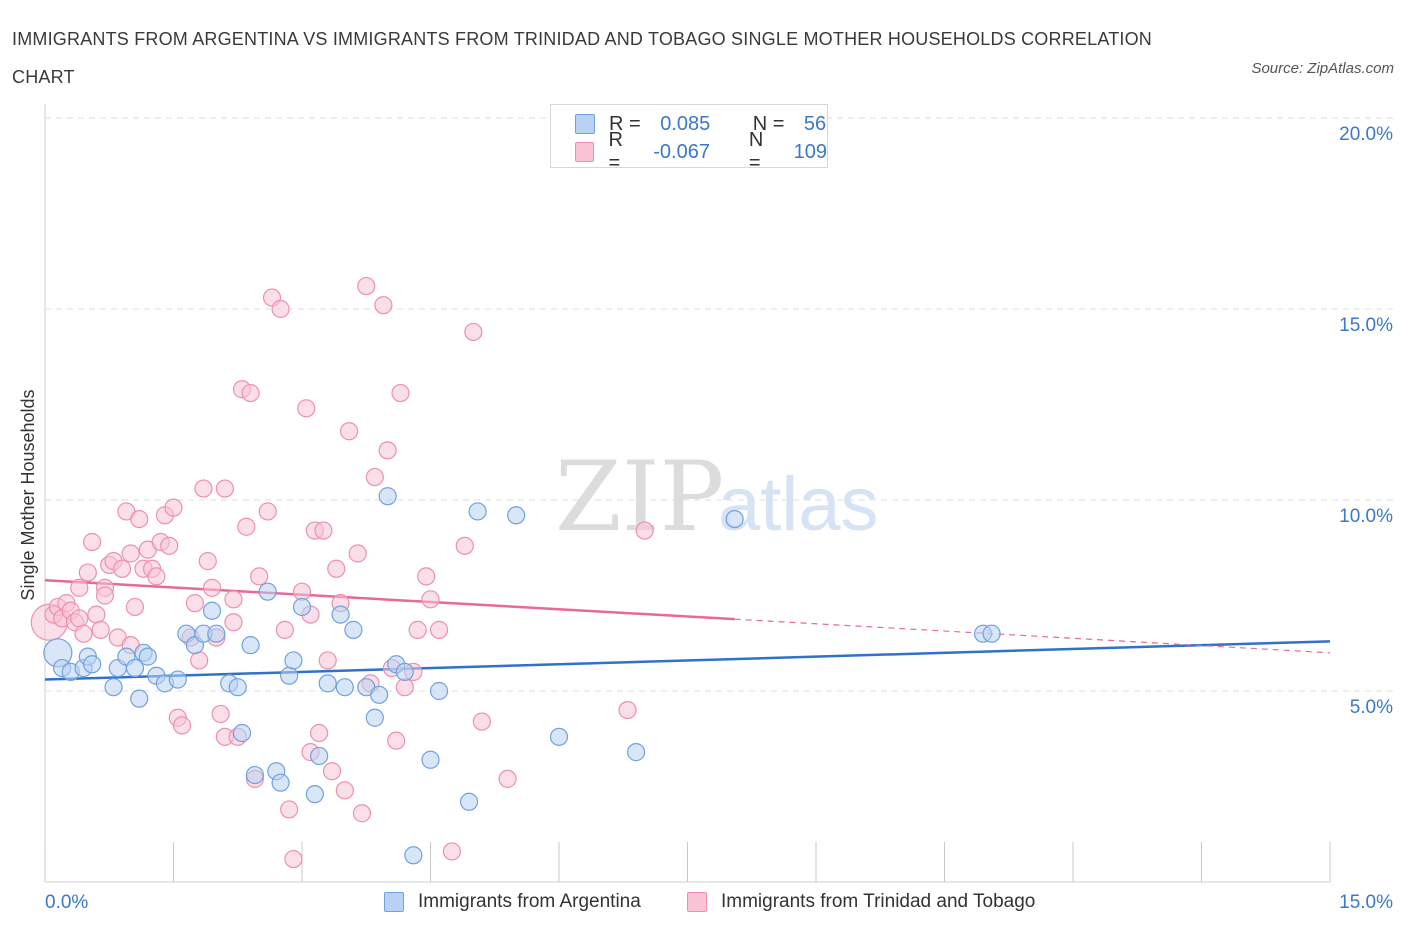 Image resolution: width=1406 pixels, height=930 pixels. Describe the element at coordinates (861, 902) in the screenshot. I see `legend-item-trinidad: Immigrants from Trinidad and Tobago` at that location.